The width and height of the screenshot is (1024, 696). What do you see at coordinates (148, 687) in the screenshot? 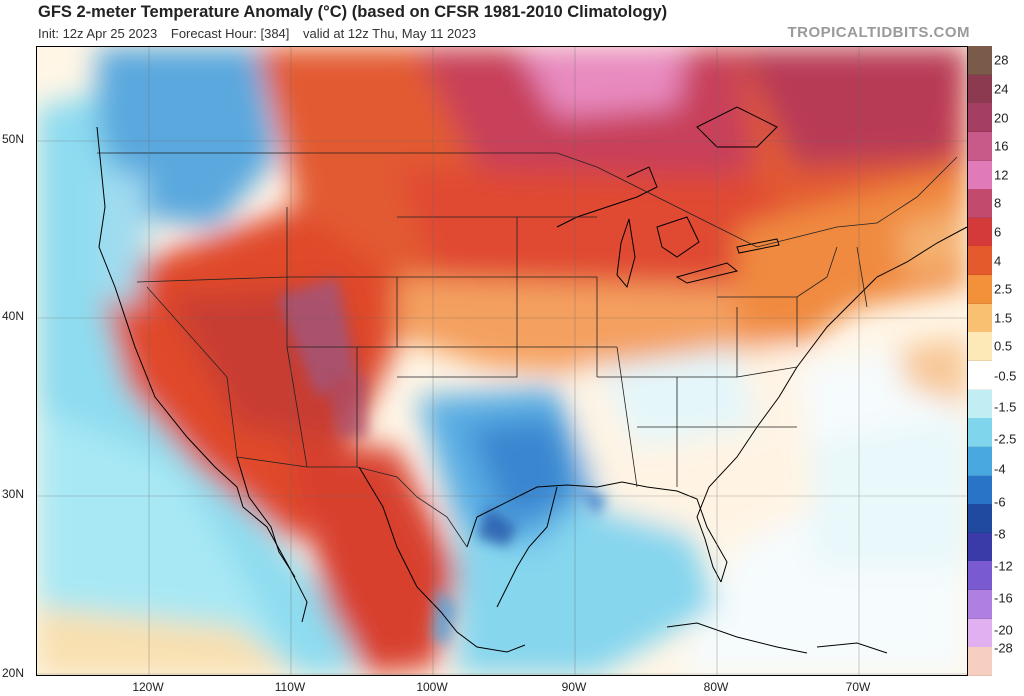
I see `lon-label: 120W` at bounding box center [148, 687].